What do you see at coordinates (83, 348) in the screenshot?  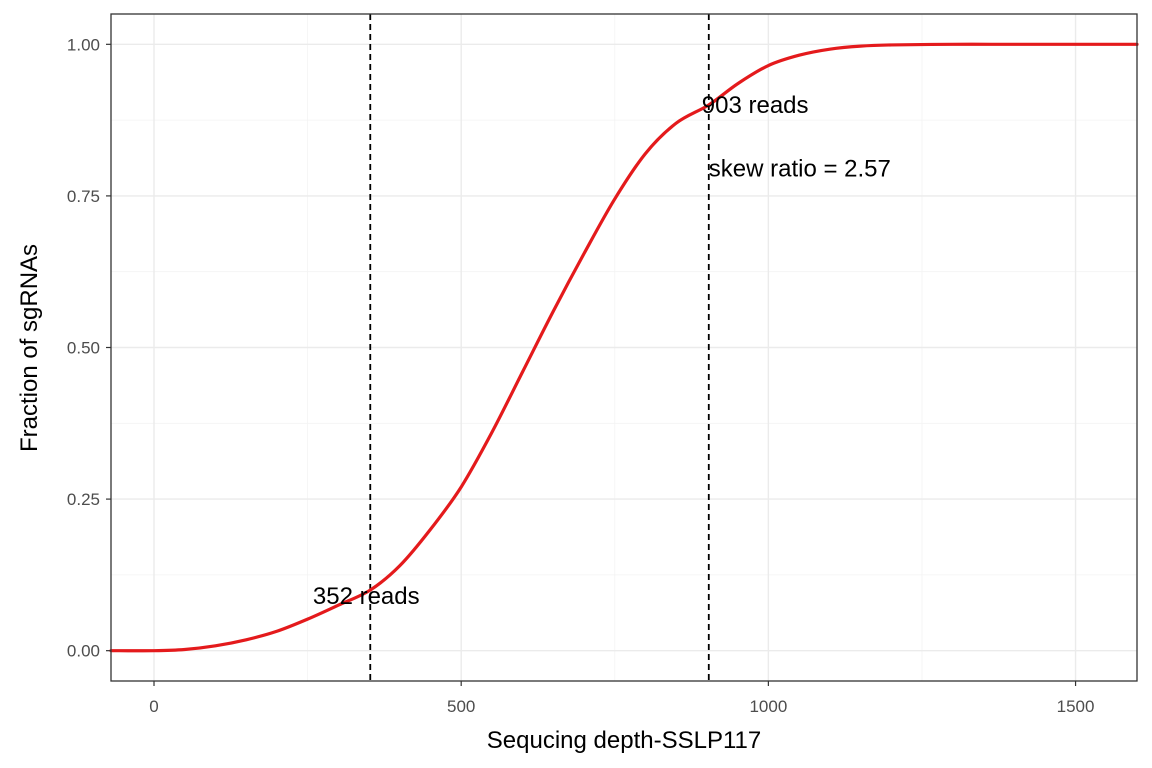 I see `y-tick-label: 0.50` at bounding box center [83, 348].